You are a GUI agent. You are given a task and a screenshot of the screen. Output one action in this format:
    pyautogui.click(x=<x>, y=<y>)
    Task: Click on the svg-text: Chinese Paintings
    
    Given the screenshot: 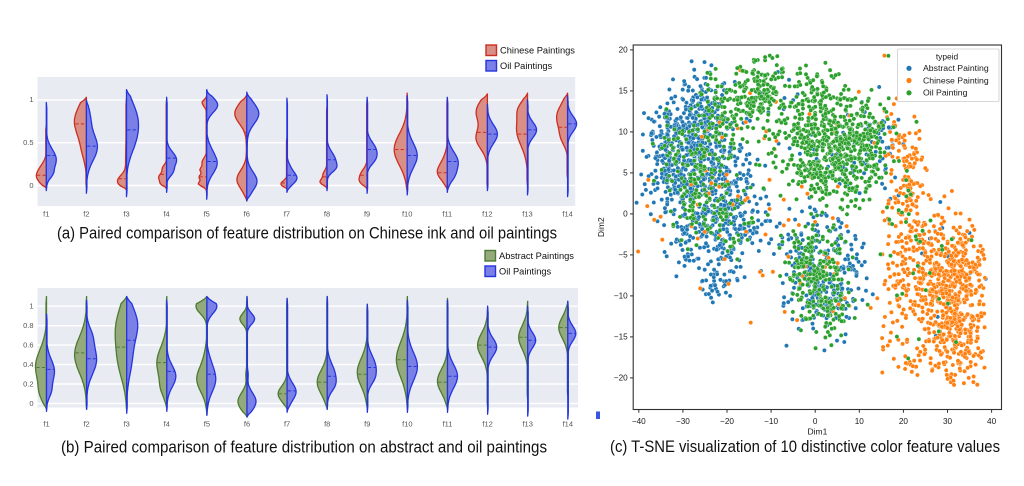 What is the action you would take?
    pyautogui.click(x=537, y=51)
    